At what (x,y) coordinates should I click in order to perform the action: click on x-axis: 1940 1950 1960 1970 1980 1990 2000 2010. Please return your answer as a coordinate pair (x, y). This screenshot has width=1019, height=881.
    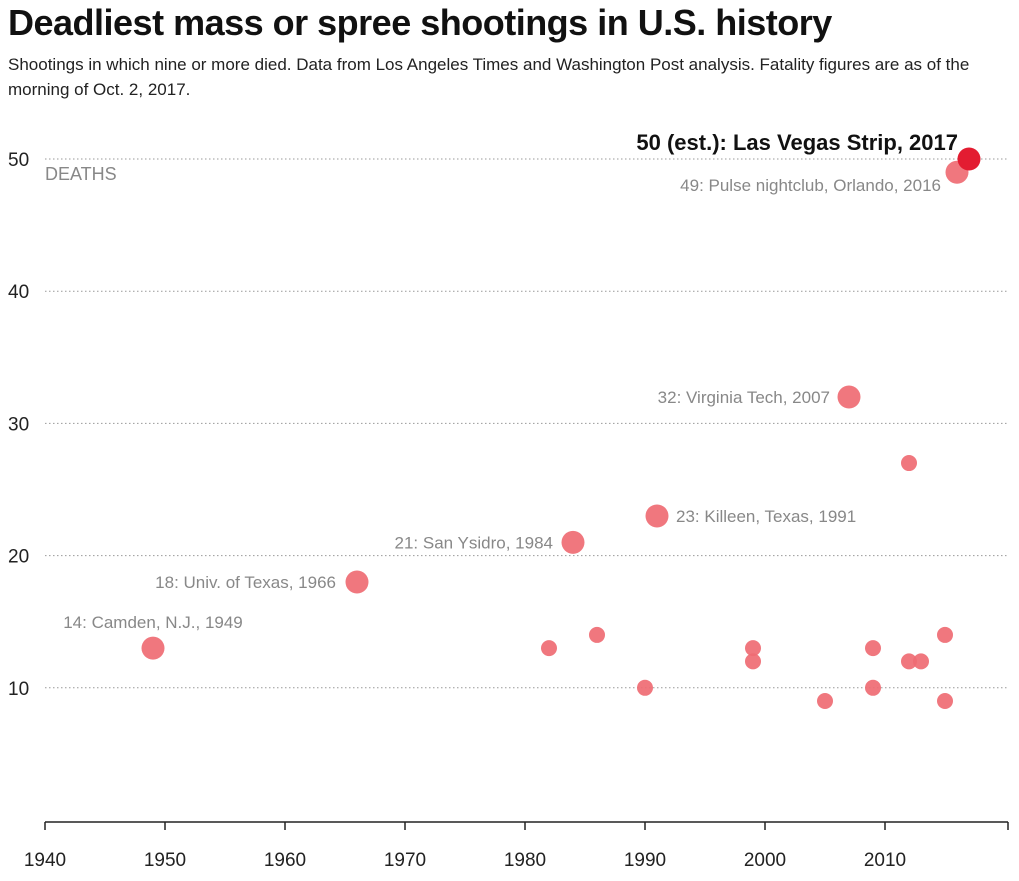
    Looking at the image, I should click on (516, 846).